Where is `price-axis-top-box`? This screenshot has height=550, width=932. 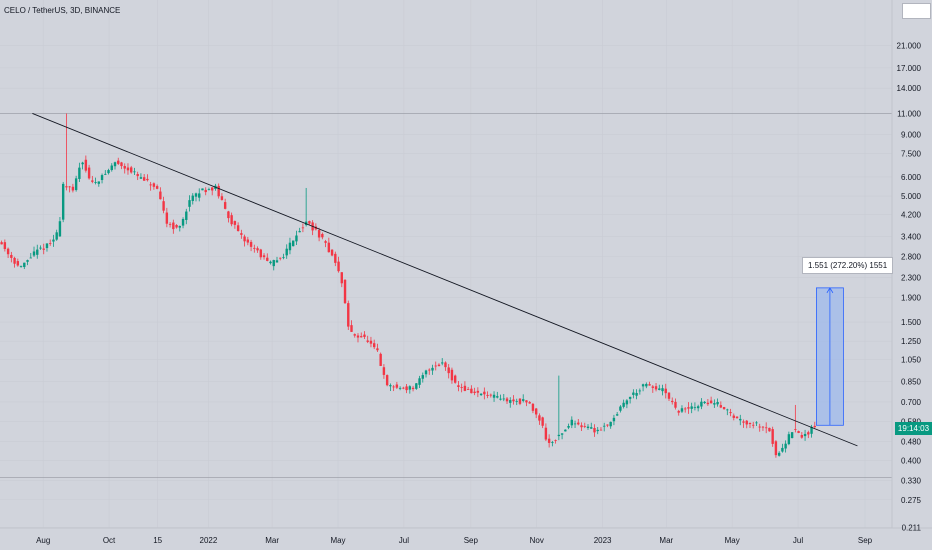 price-axis-top-box is located at coordinates (916, 11).